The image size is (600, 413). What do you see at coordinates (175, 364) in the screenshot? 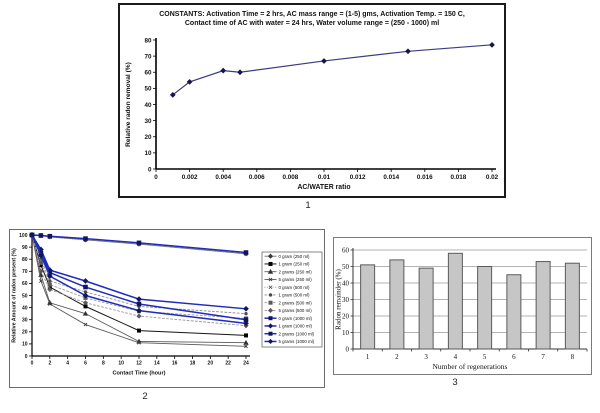
I see `axis-tick-label: 16` at bounding box center [175, 364].